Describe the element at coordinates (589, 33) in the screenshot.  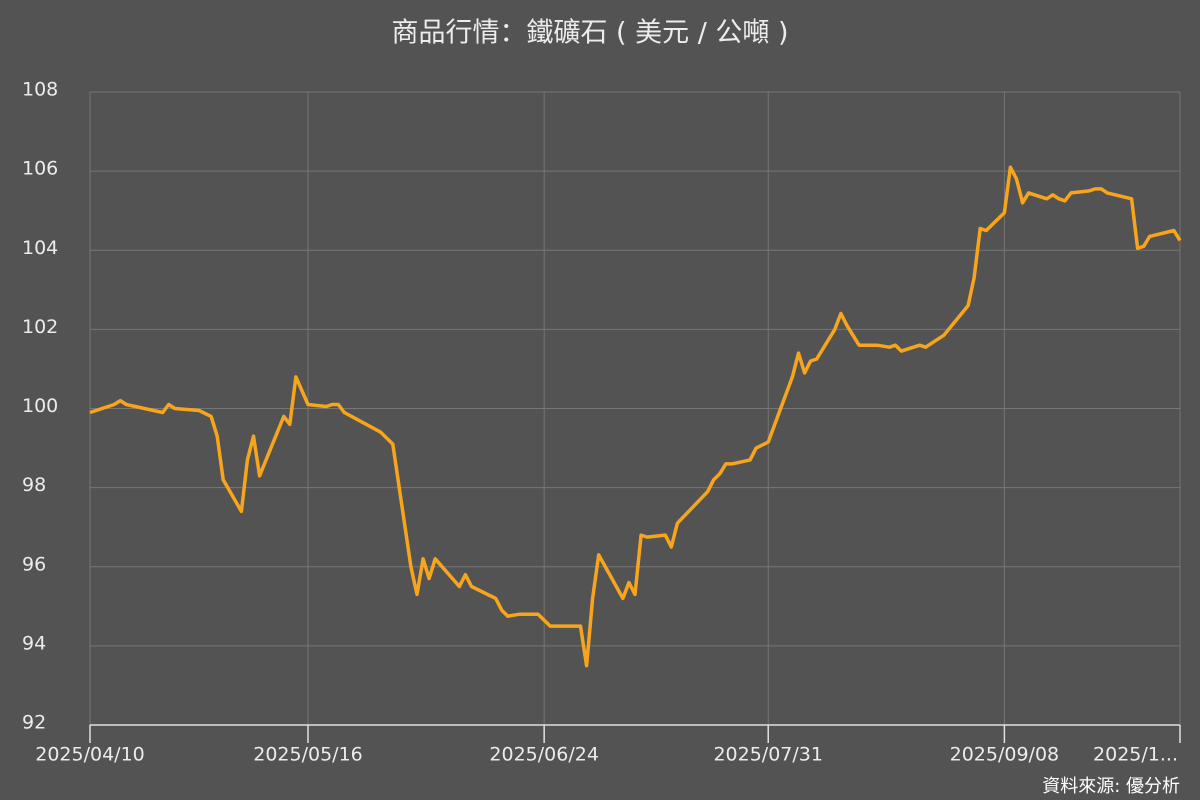
I see `chart-title: 商品行情：鐵礦石 ( 美元 / 公噸 )` at that location.